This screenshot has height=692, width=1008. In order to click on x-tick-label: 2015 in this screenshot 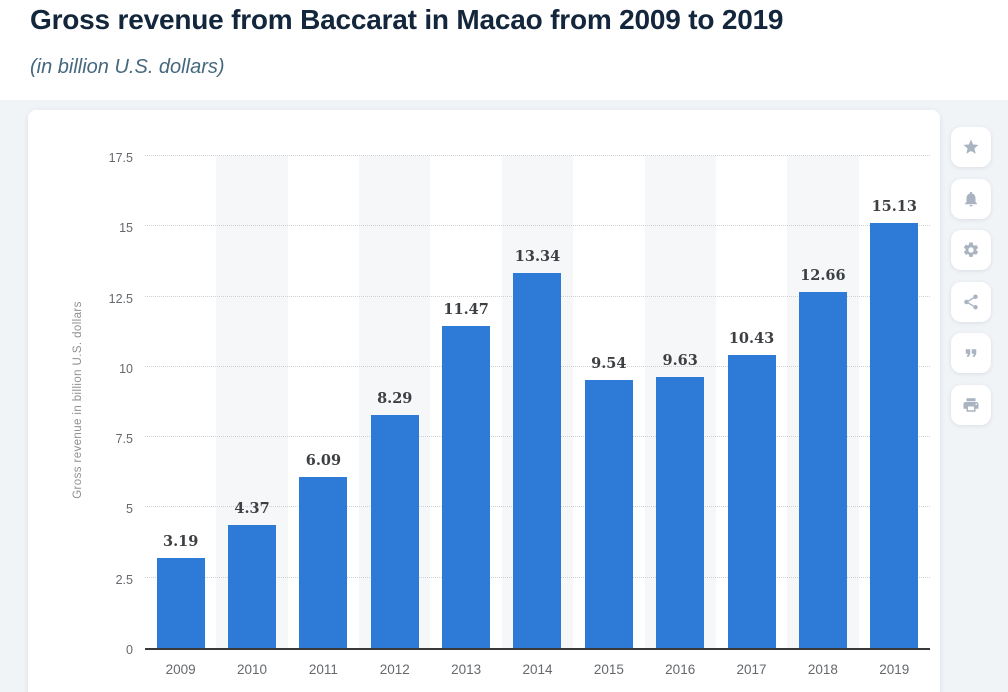, I will do `click(608, 669)`.